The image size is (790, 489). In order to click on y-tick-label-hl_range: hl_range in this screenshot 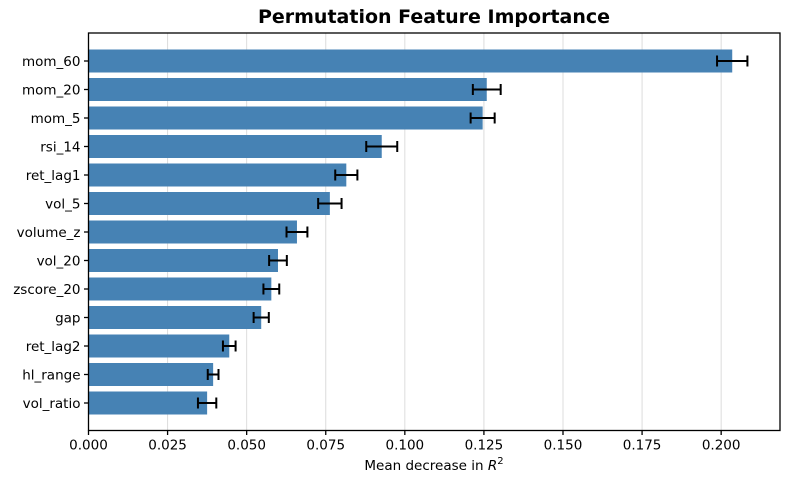, I will do `click(51, 375)`.